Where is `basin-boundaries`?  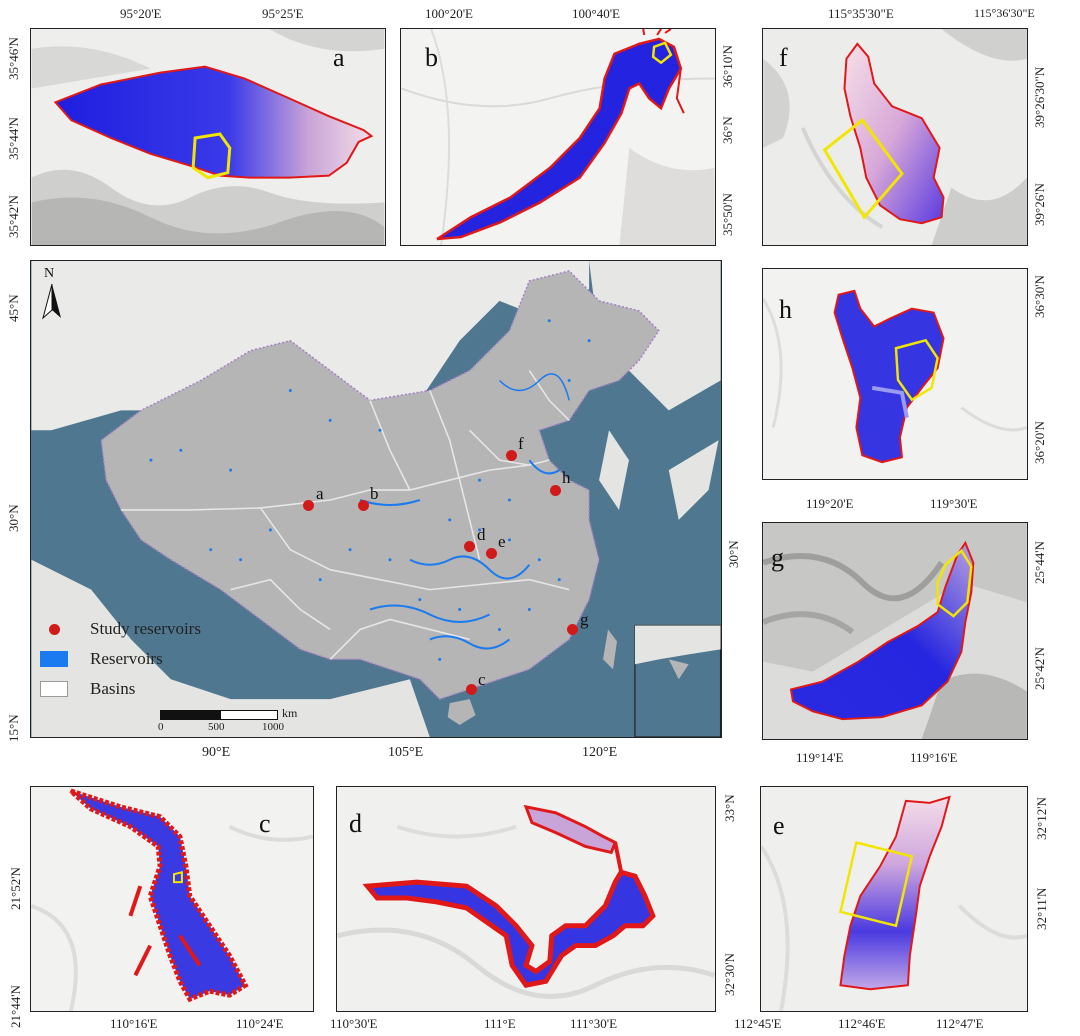
basin-boundaries is located at coordinates (345, 515).